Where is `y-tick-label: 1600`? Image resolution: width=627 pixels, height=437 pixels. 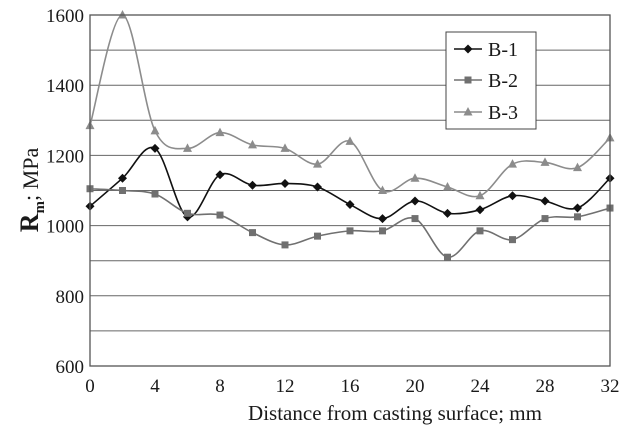 y-tick-label: 1600 is located at coordinates (65, 16).